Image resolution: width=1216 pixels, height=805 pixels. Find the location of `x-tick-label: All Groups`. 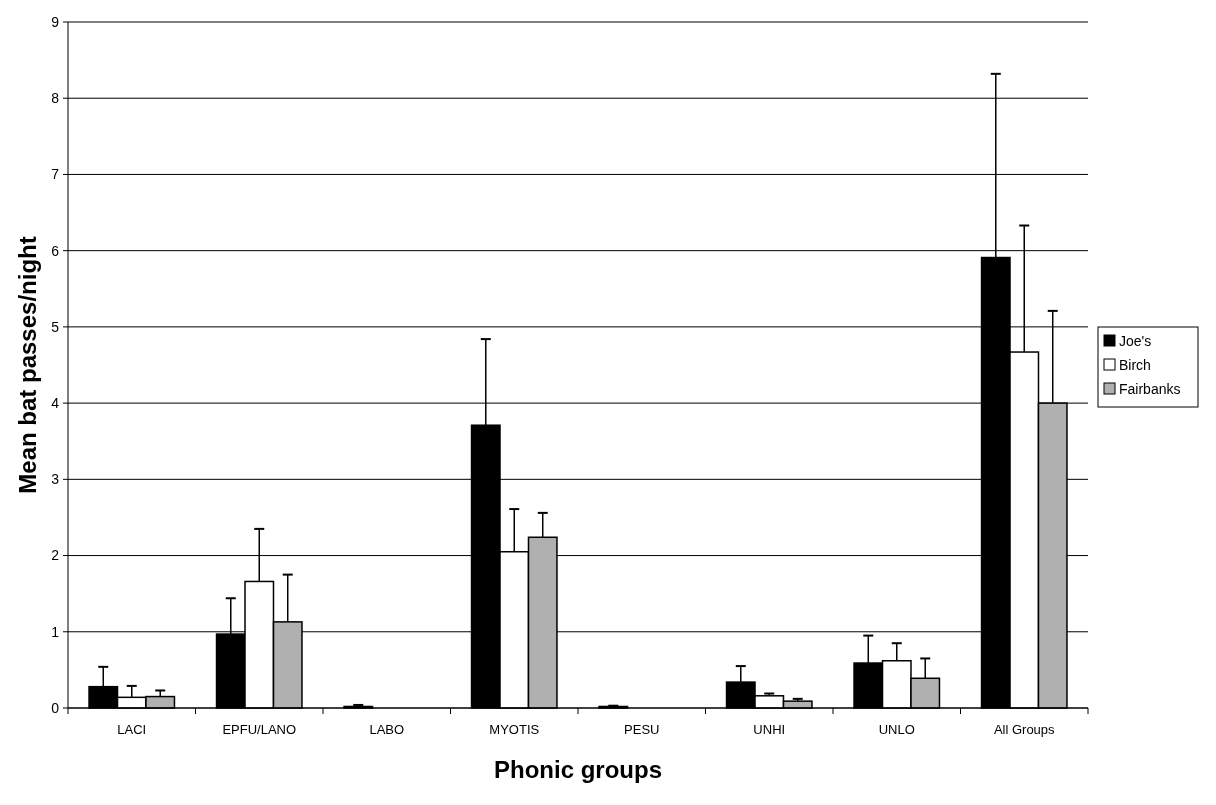

x-tick-label: All Groups is located at coordinates (1024, 729).